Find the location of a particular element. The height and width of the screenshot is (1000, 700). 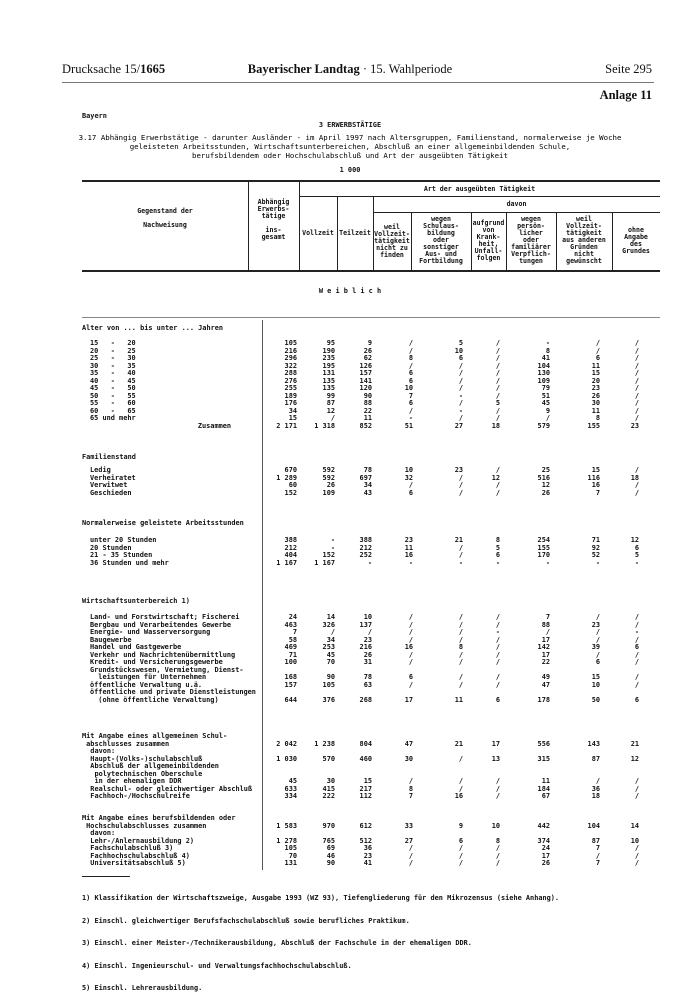

cell-parttime: 41 is located at coordinates (367, 863).